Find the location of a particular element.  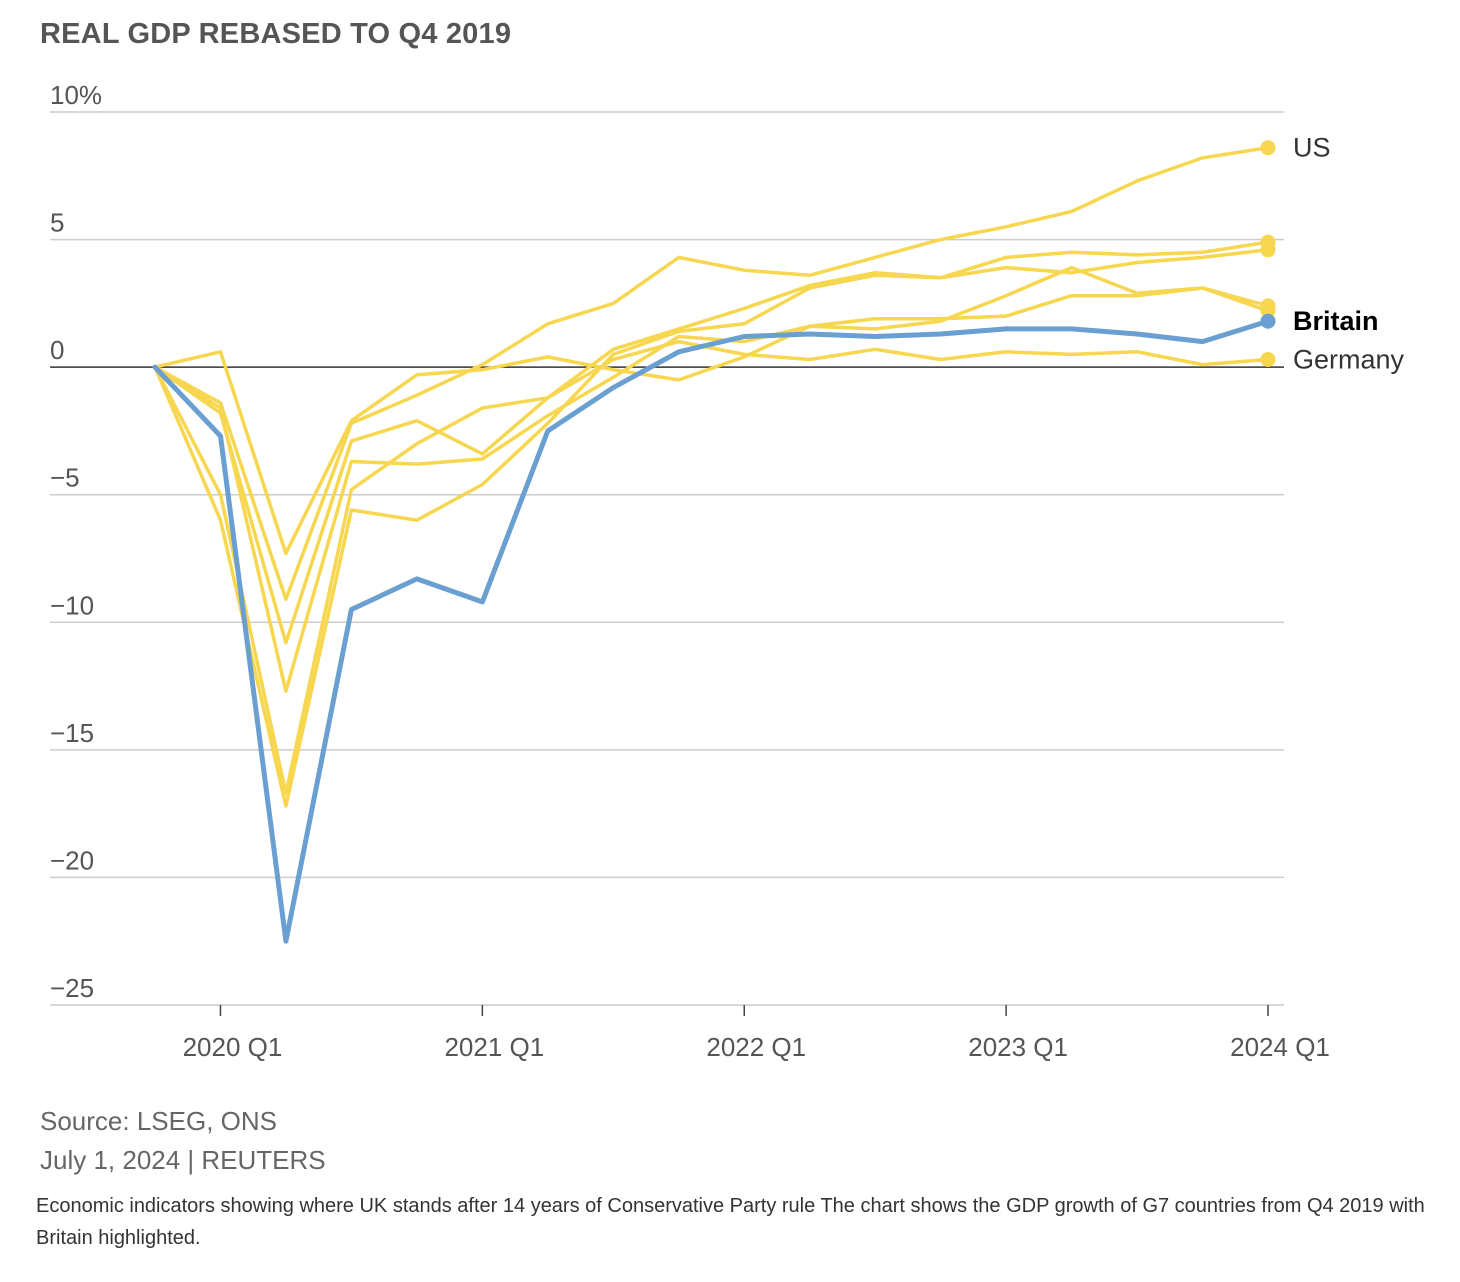

end-point-britain is located at coordinates (1268, 321).